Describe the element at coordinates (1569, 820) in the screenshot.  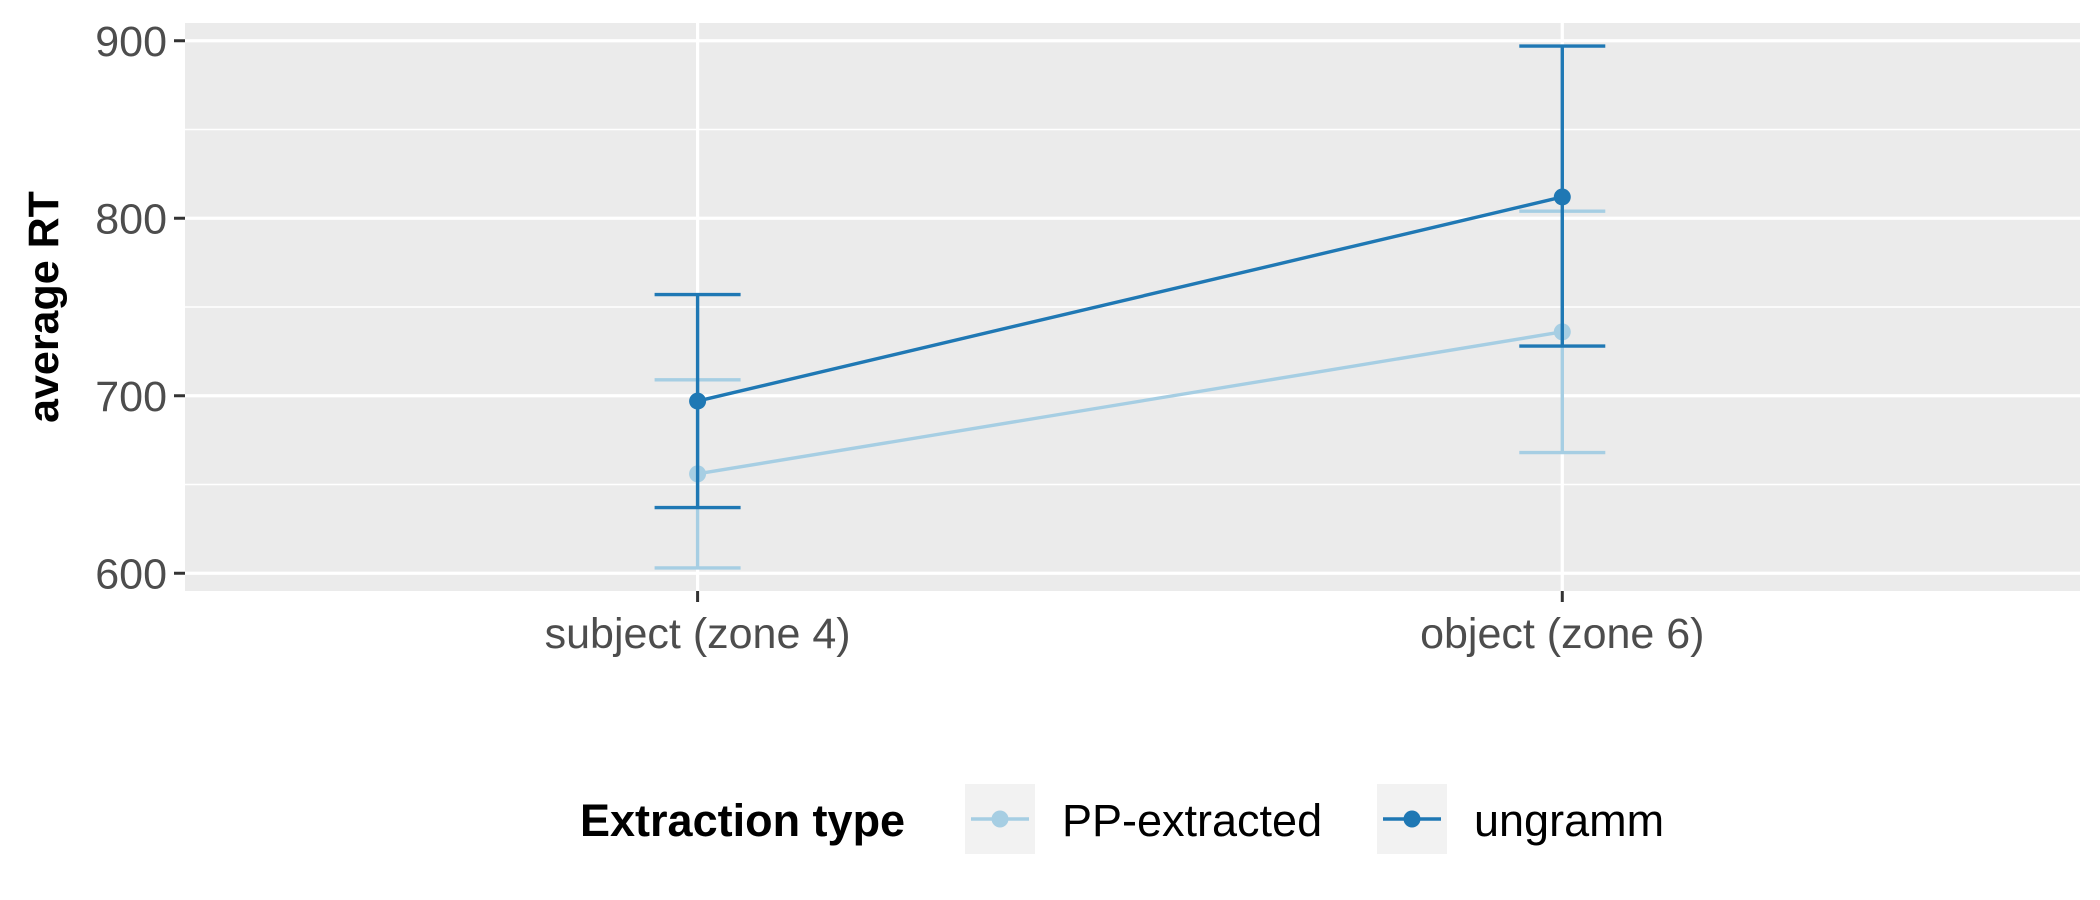
I see `legend-label: ungramm` at that location.